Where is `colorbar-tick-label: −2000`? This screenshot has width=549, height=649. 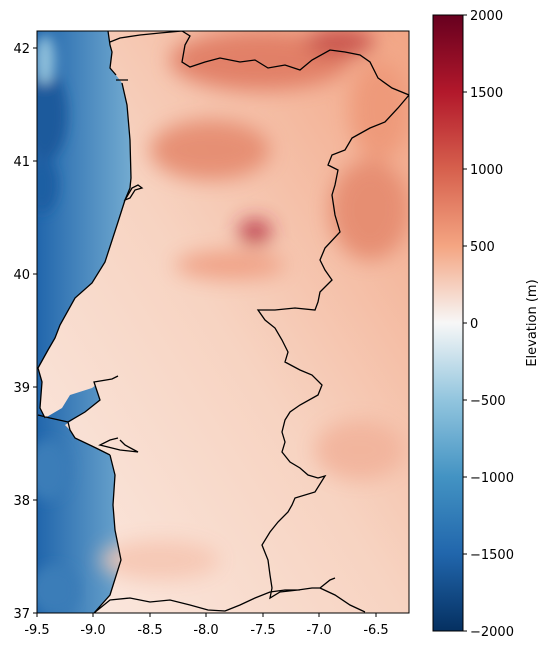
colorbar-tick-label: −2000 is located at coordinates (492, 632).